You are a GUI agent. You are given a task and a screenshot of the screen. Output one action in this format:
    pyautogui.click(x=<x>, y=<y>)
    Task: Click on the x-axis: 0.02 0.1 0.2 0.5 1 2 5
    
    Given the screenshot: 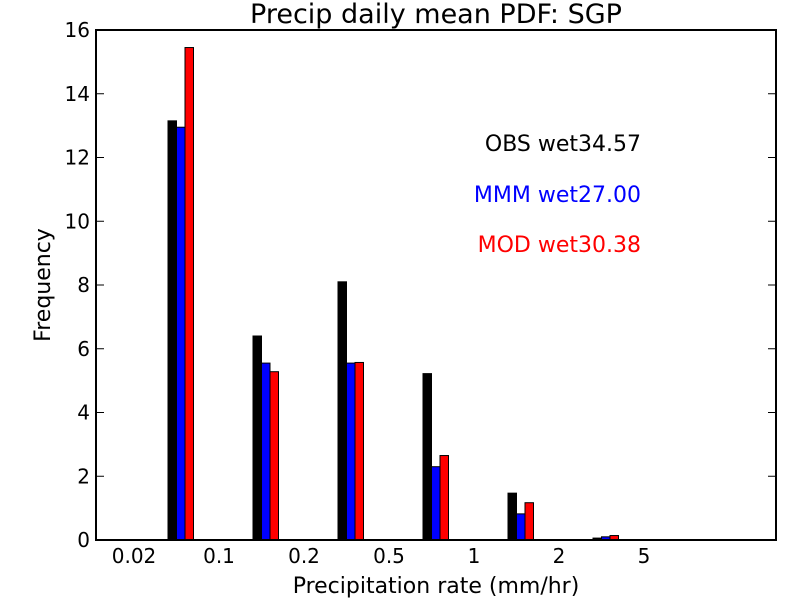 What is the action you would take?
    pyautogui.click(x=381, y=556)
    